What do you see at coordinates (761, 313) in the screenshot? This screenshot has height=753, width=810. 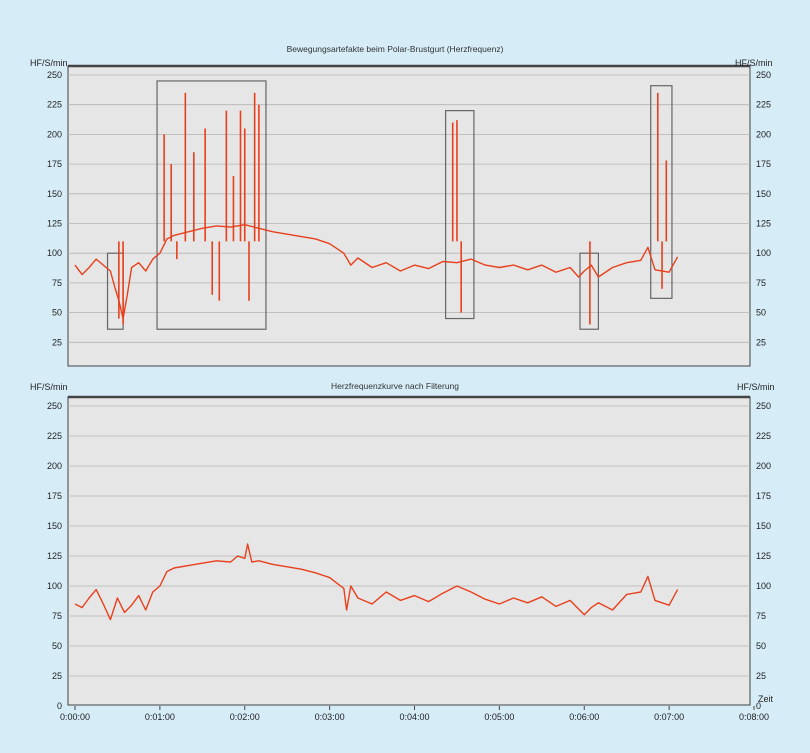 I see `top-ytick-right: 50` at bounding box center [761, 313].